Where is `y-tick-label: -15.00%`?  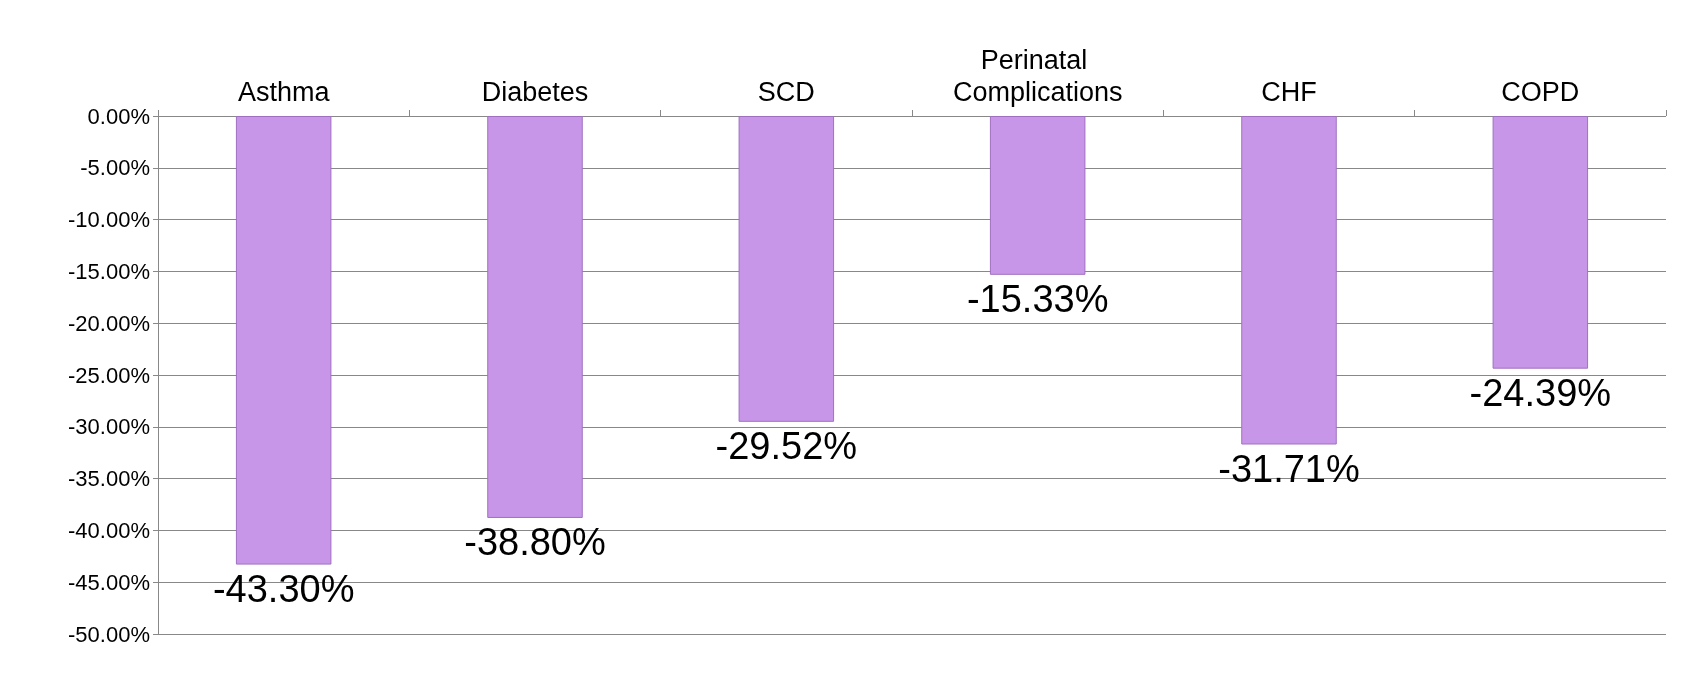 y-tick-label: -15.00% is located at coordinates (109, 271).